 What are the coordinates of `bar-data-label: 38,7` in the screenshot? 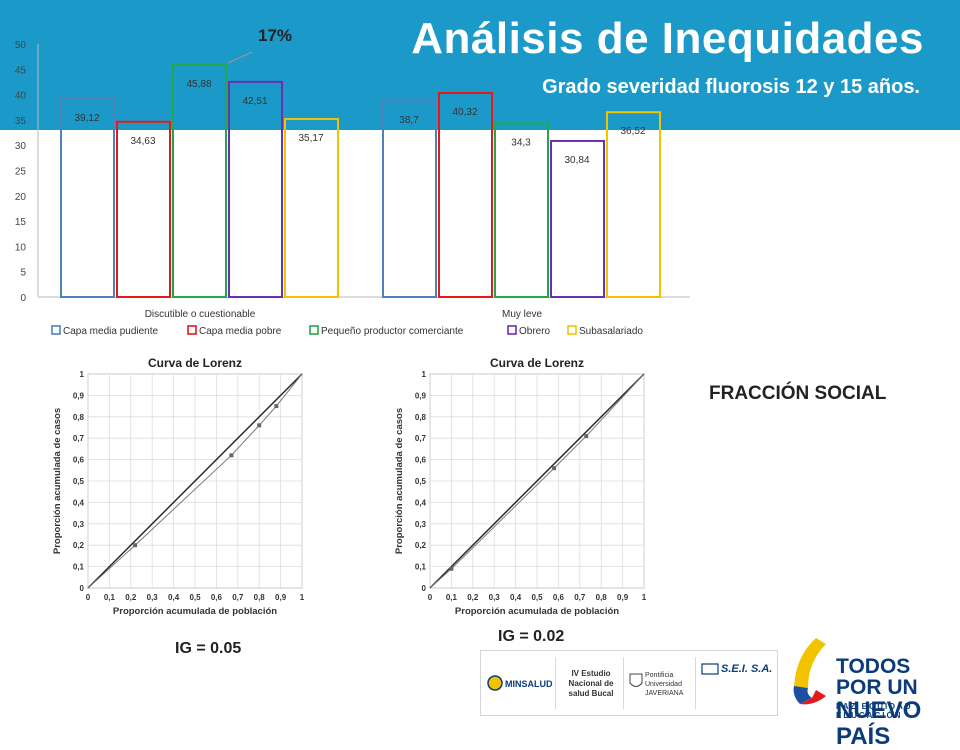 It's located at (409, 120).